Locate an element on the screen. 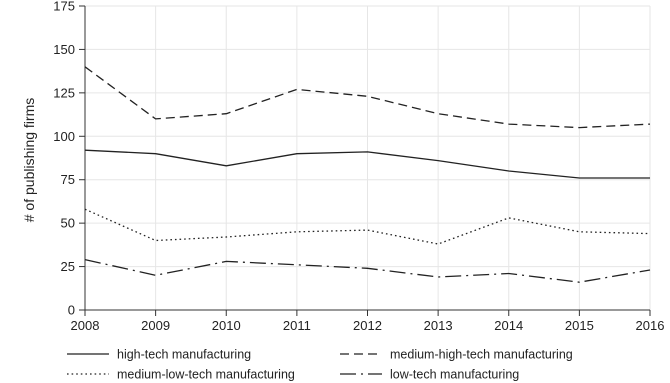  y-tick-label: 25 is located at coordinates (68, 266).